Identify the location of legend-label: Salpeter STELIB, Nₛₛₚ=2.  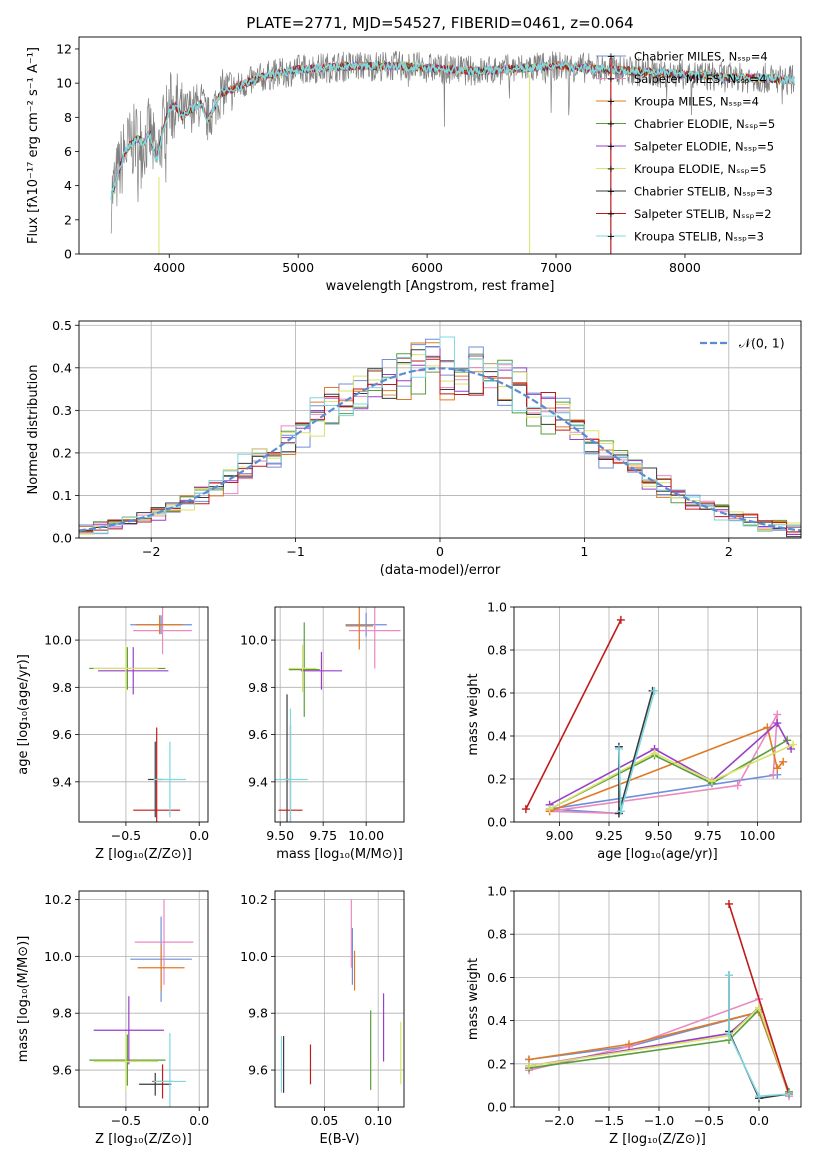
(703, 214).